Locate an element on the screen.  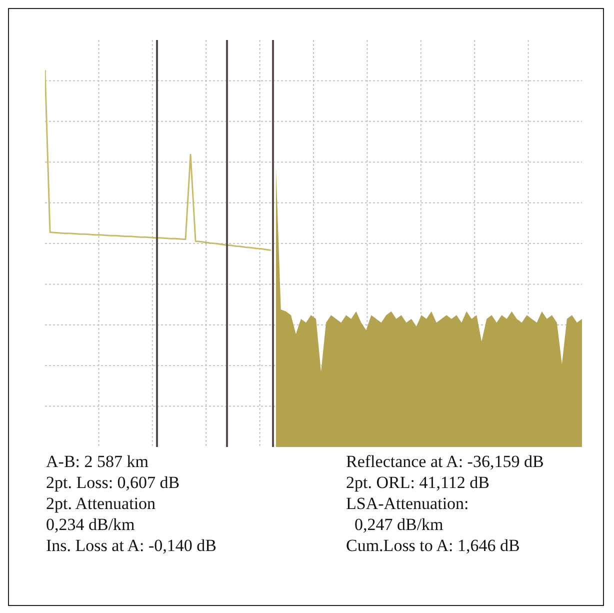
text: Reflectance at A: -36,159 dB is located at coordinates (445, 461).